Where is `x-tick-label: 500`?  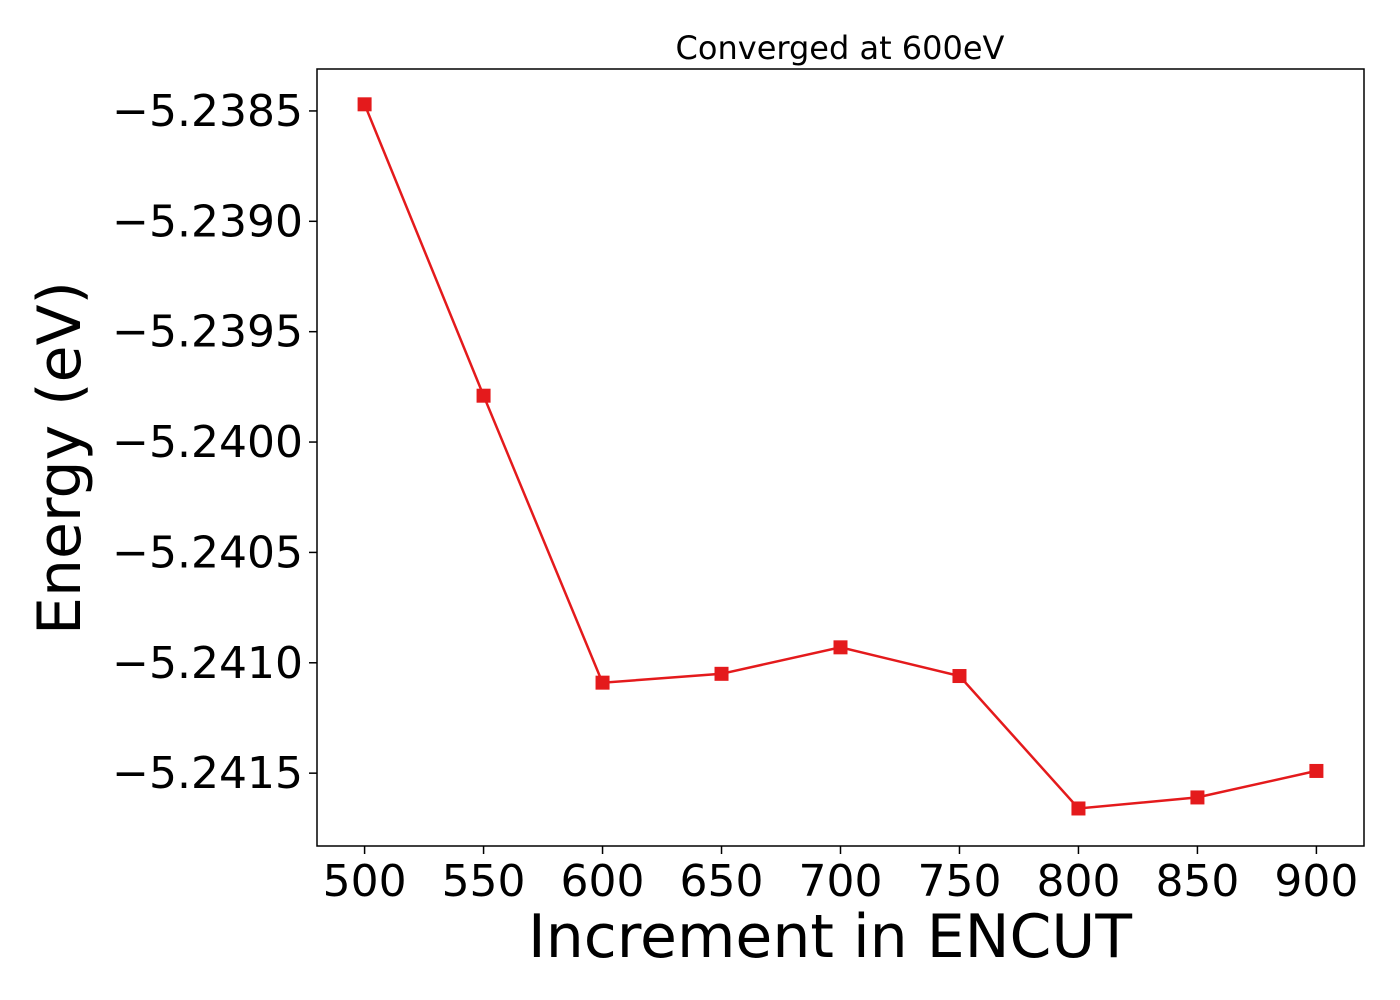 x-tick-label: 500 is located at coordinates (365, 881).